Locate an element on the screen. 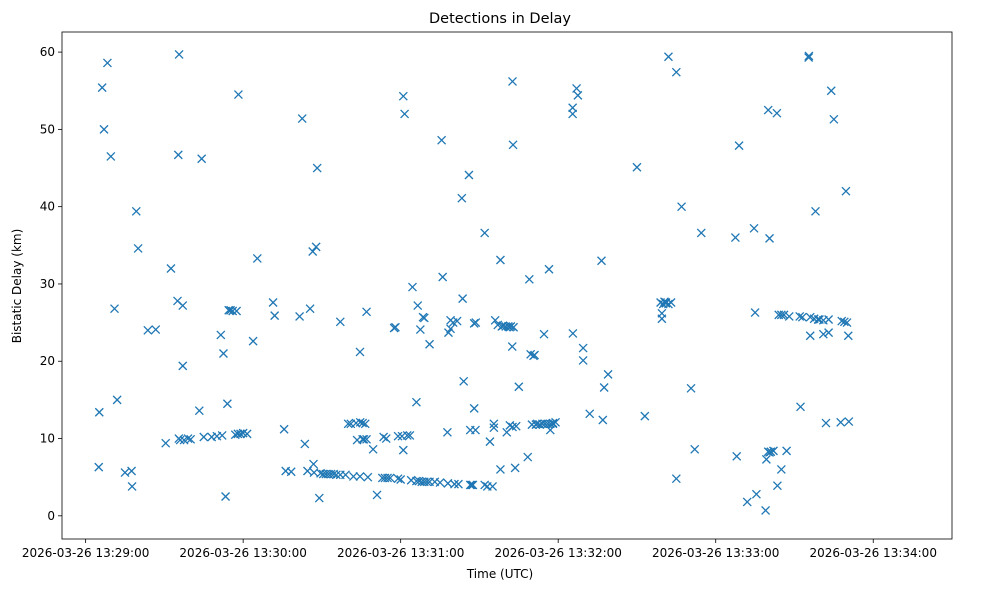  chart-title: Detections in Delay is located at coordinates (500, 19).